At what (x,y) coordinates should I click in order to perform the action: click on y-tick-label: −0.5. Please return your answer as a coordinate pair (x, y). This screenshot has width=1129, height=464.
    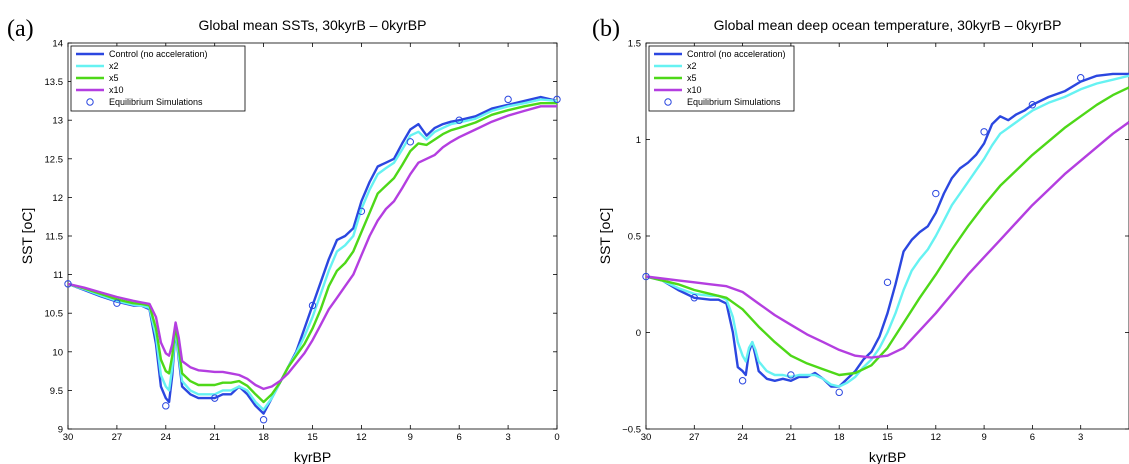
    Looking at the image, I should click on (631, 430).